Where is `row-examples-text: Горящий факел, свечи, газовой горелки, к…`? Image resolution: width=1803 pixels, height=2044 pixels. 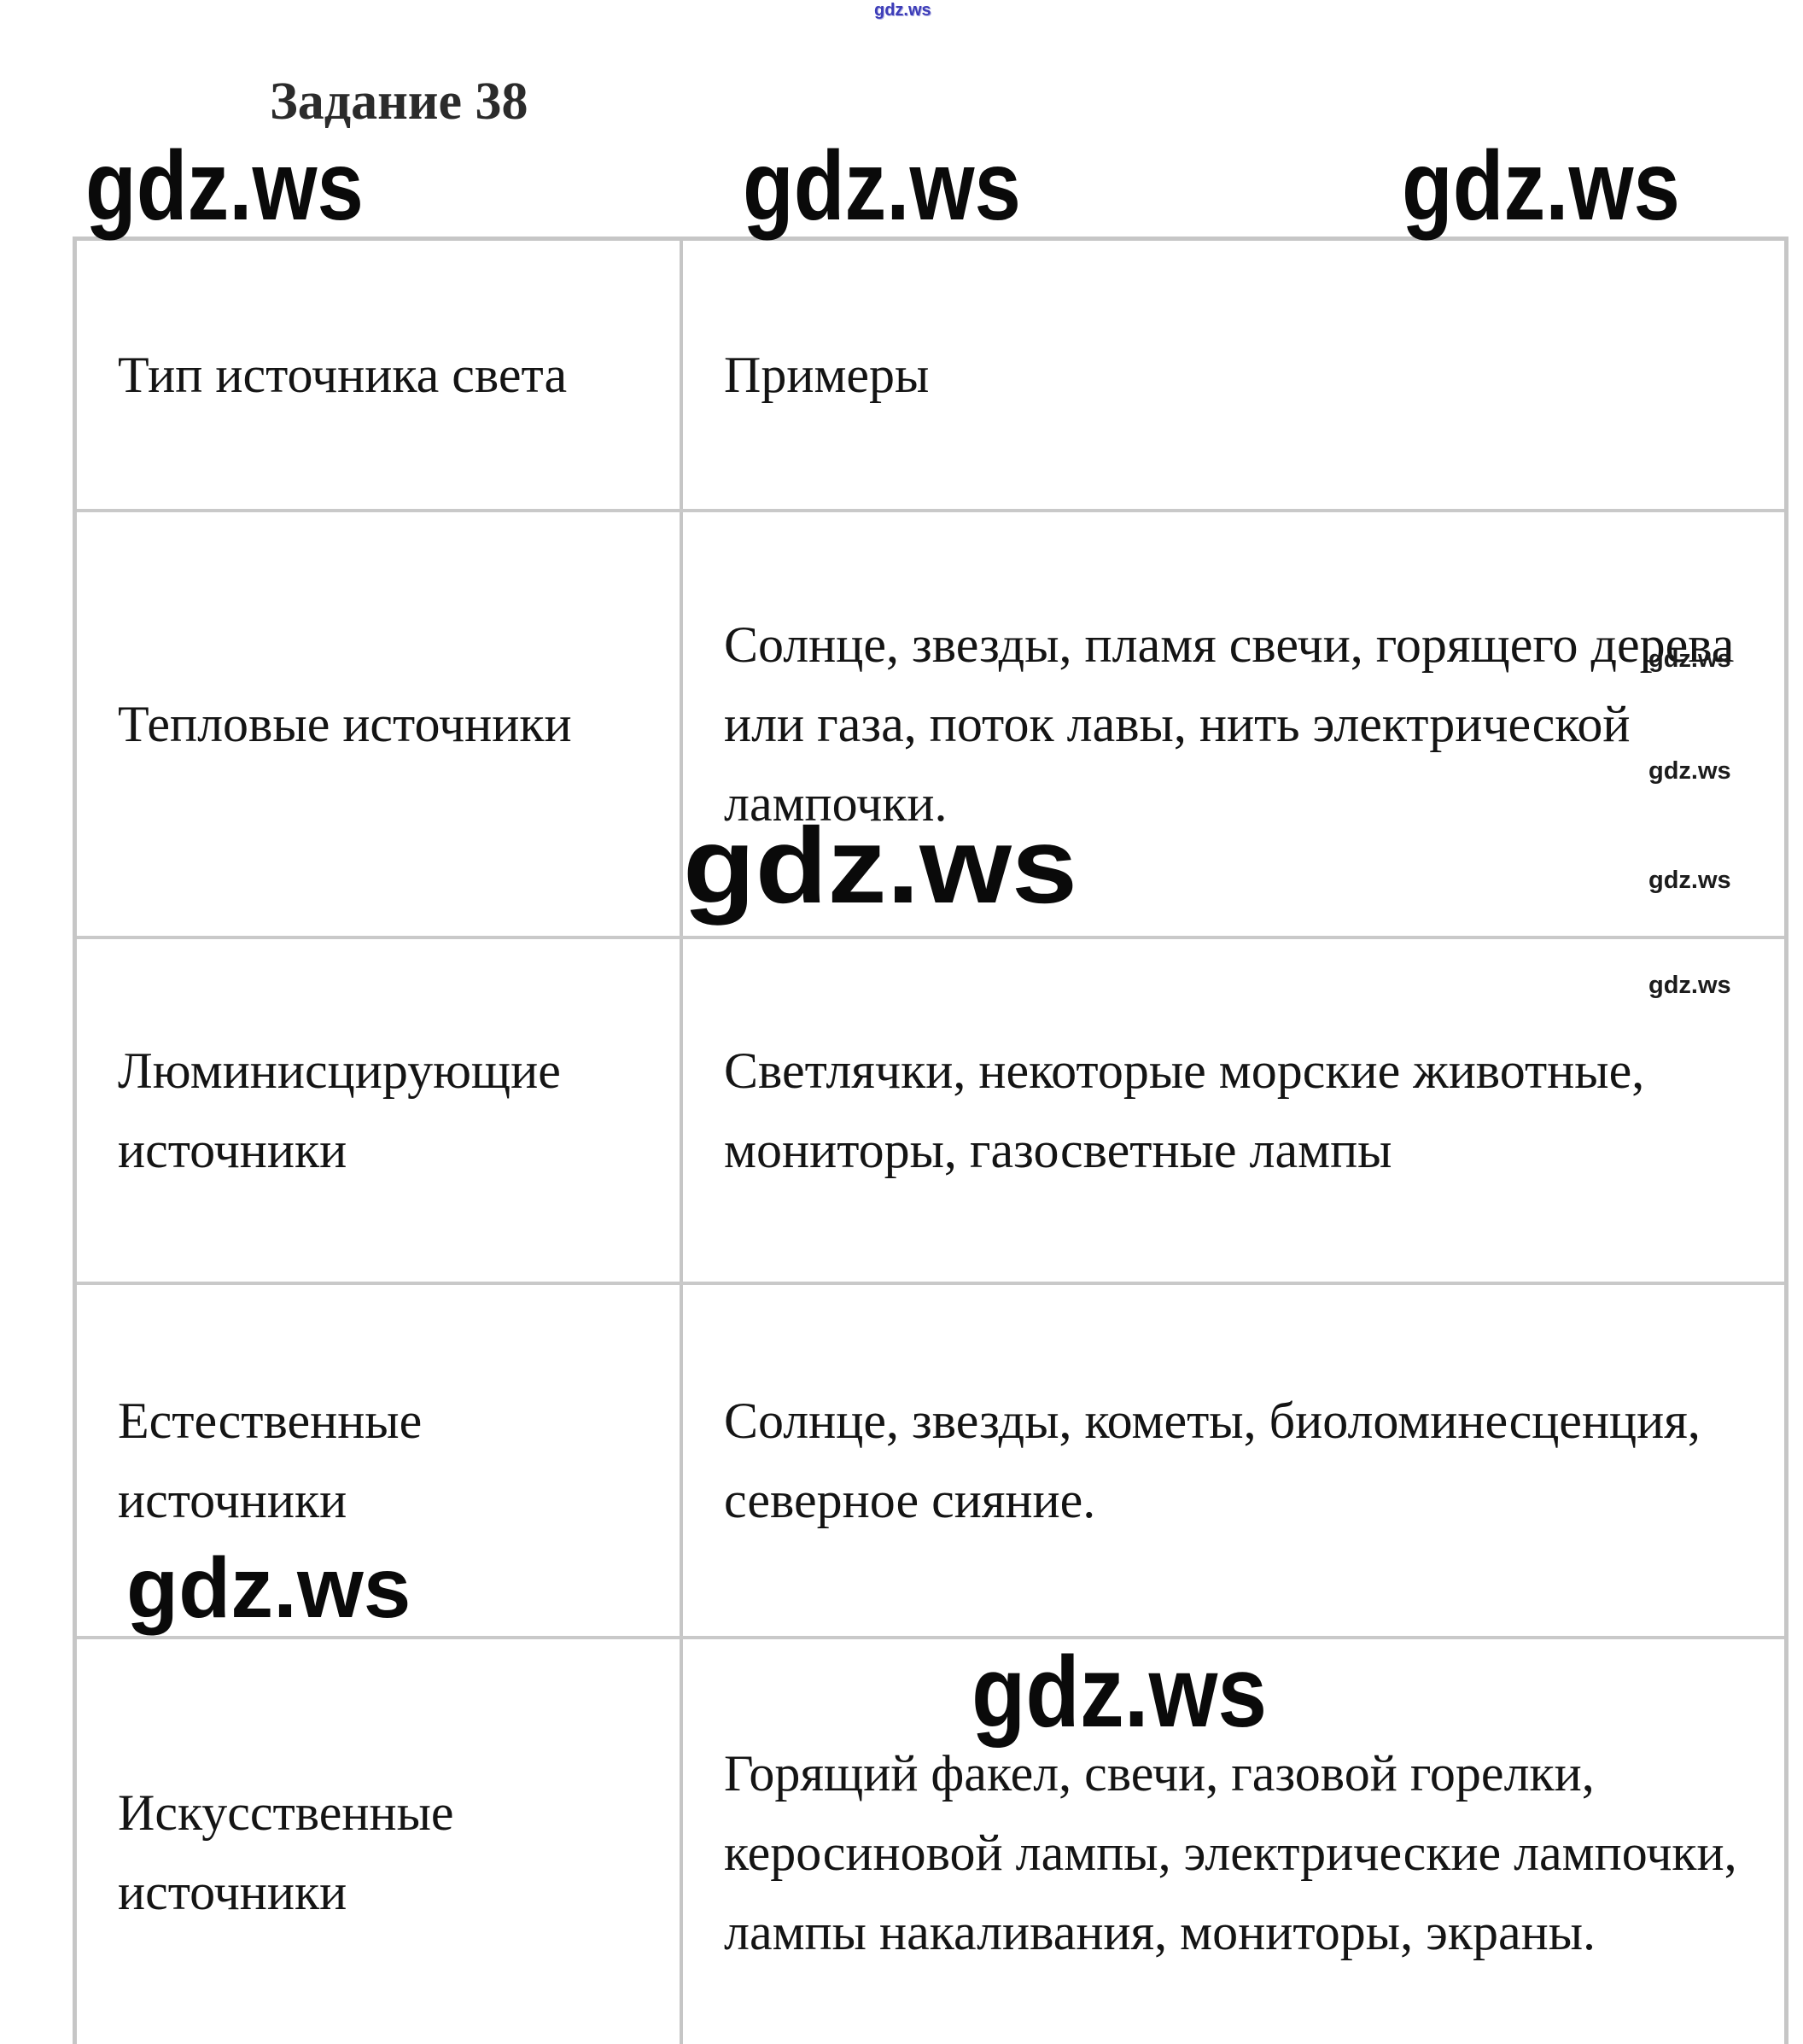 row-examples-text: Горящий факел, свечи, газовой горелки, к… is located at coordinates (1230, 1852).